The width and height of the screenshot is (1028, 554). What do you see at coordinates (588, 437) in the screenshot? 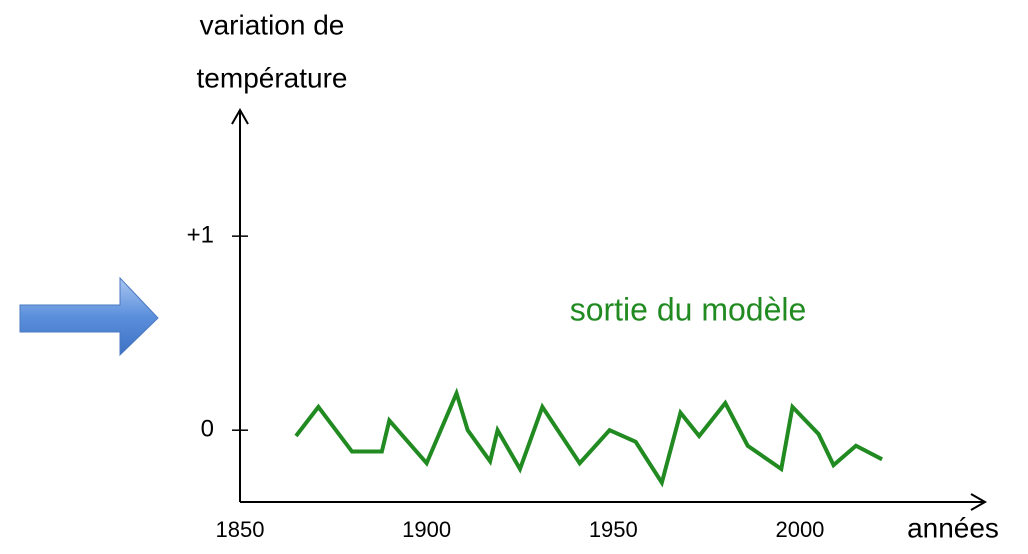
I see `data-line` at bounding box center [588, 437].